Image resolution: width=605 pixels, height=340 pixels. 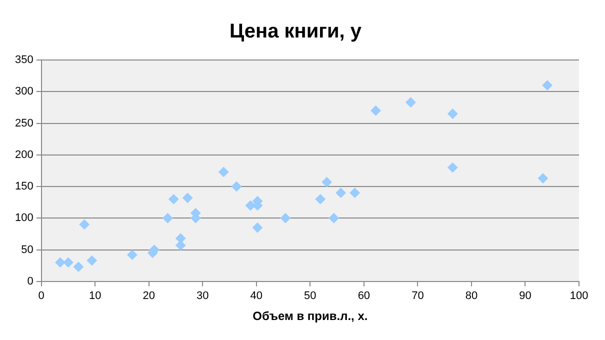 I want to click on x-tick-label: 0, so click(x=41, y=296).